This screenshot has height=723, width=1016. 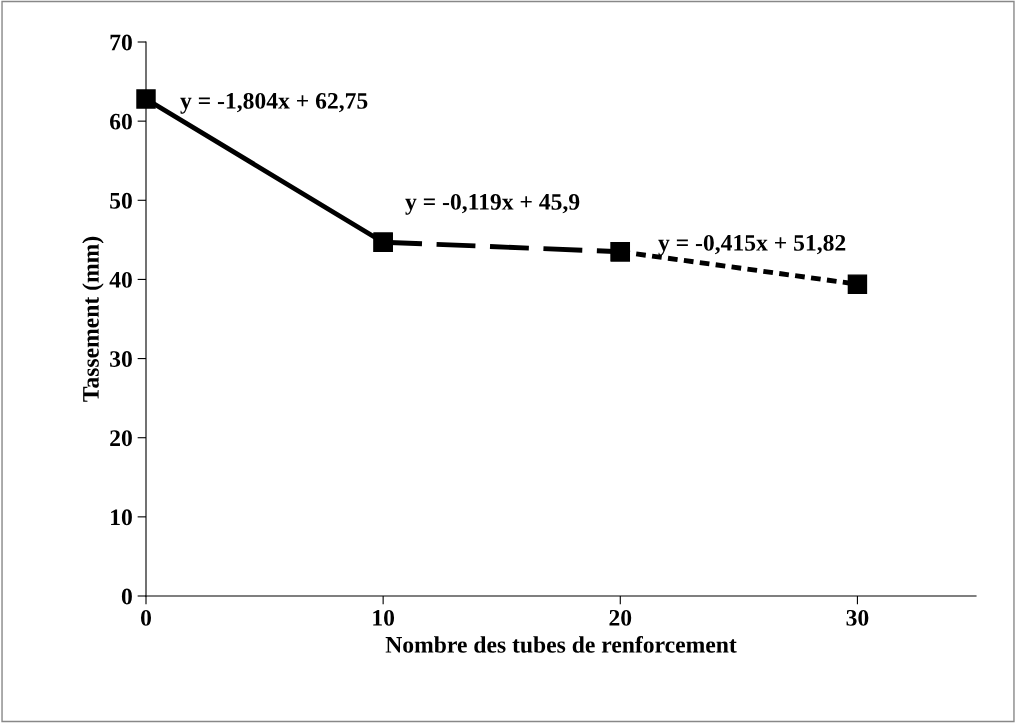 I want to click on y-tick-label: 10, so click(x=121, y=517).